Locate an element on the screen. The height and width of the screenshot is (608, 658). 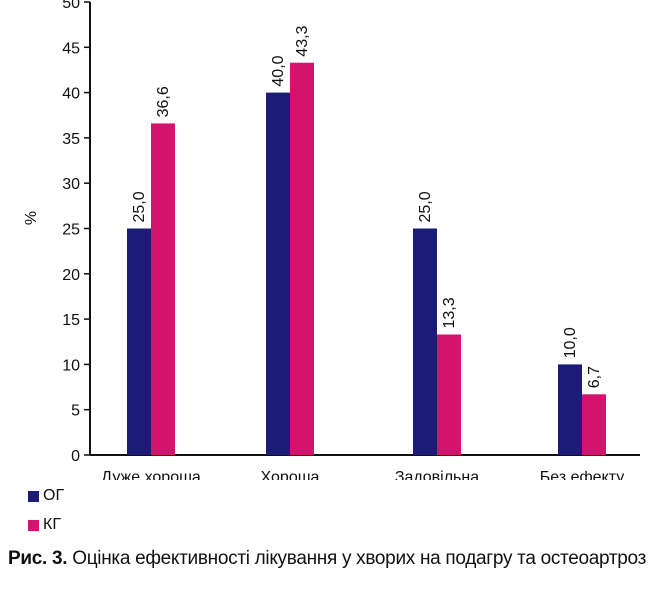
legend-label-kg: КГ is located at coordinates (52, 524).